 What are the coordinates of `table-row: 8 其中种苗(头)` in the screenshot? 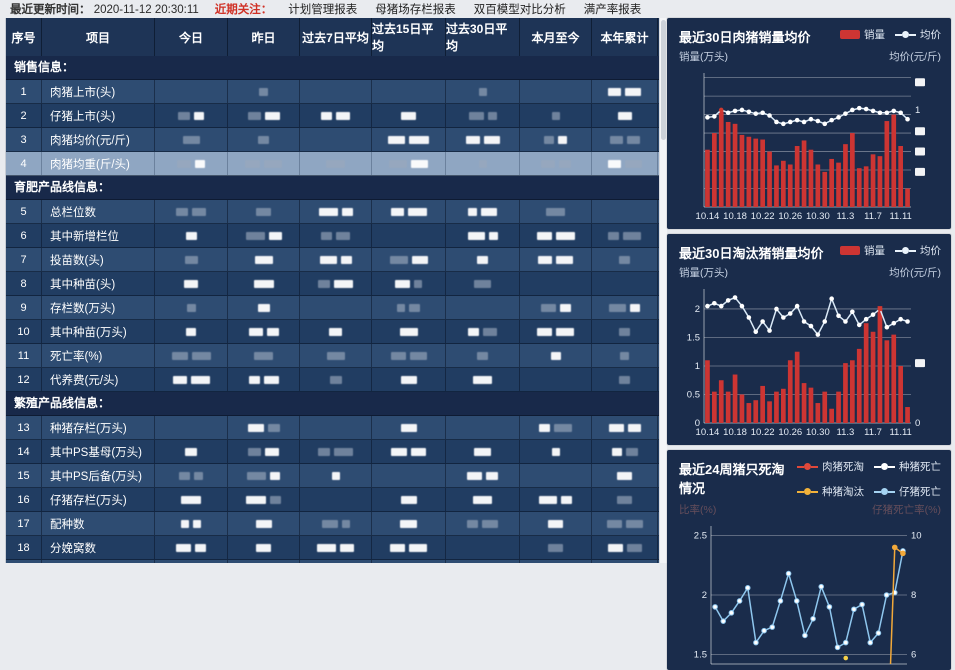 It's located at (332, 284).